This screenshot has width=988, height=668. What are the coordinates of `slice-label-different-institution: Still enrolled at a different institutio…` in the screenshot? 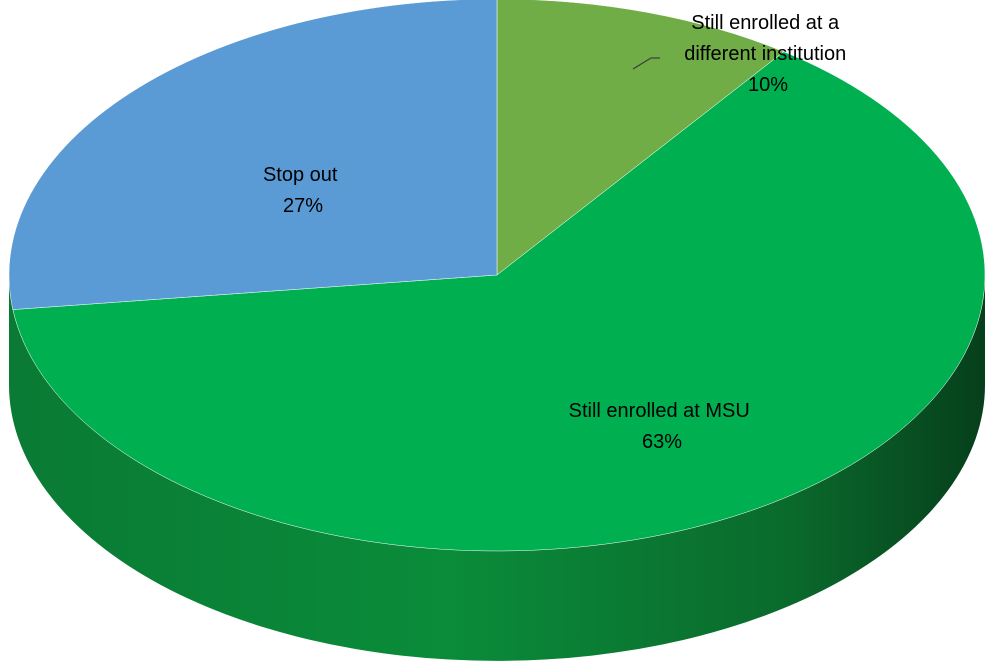 It's located at (768, 54).